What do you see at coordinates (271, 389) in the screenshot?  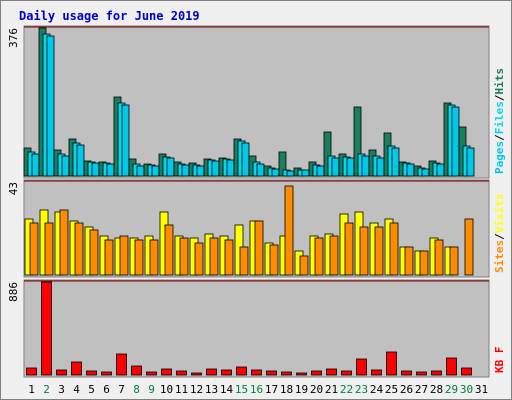 I see `x-tick-label-17: 17` at bounding box center [271, 389].